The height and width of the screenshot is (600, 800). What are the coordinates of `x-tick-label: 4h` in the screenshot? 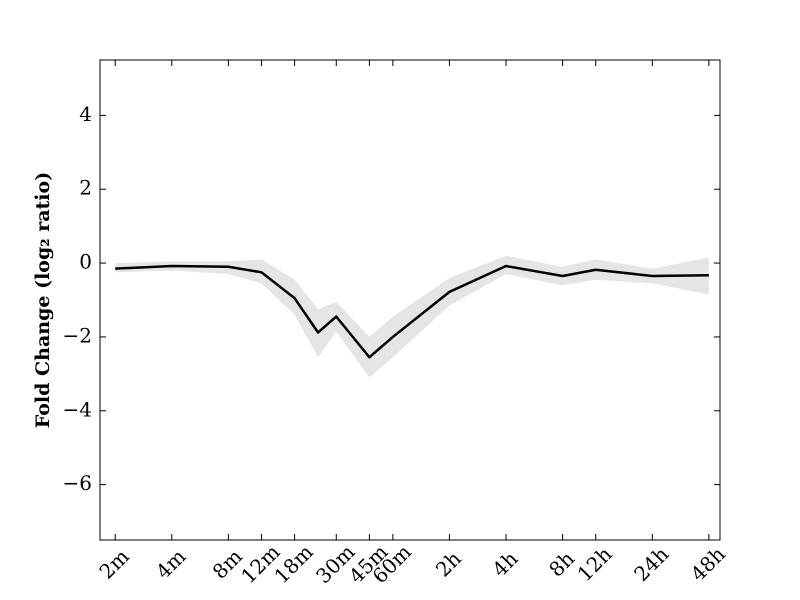 It's located at (504, 563).